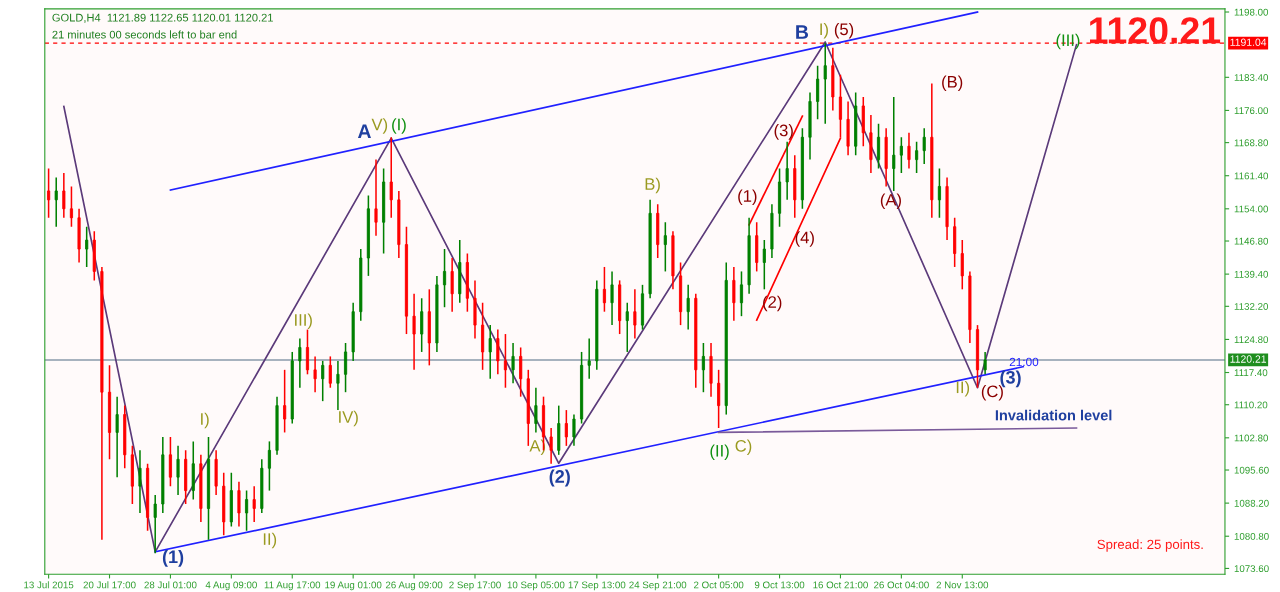 Image resolution: width=1280 pixels, height=592 pixels. I want to click on y-tick-label: 1095.60, so click(1251, 470).